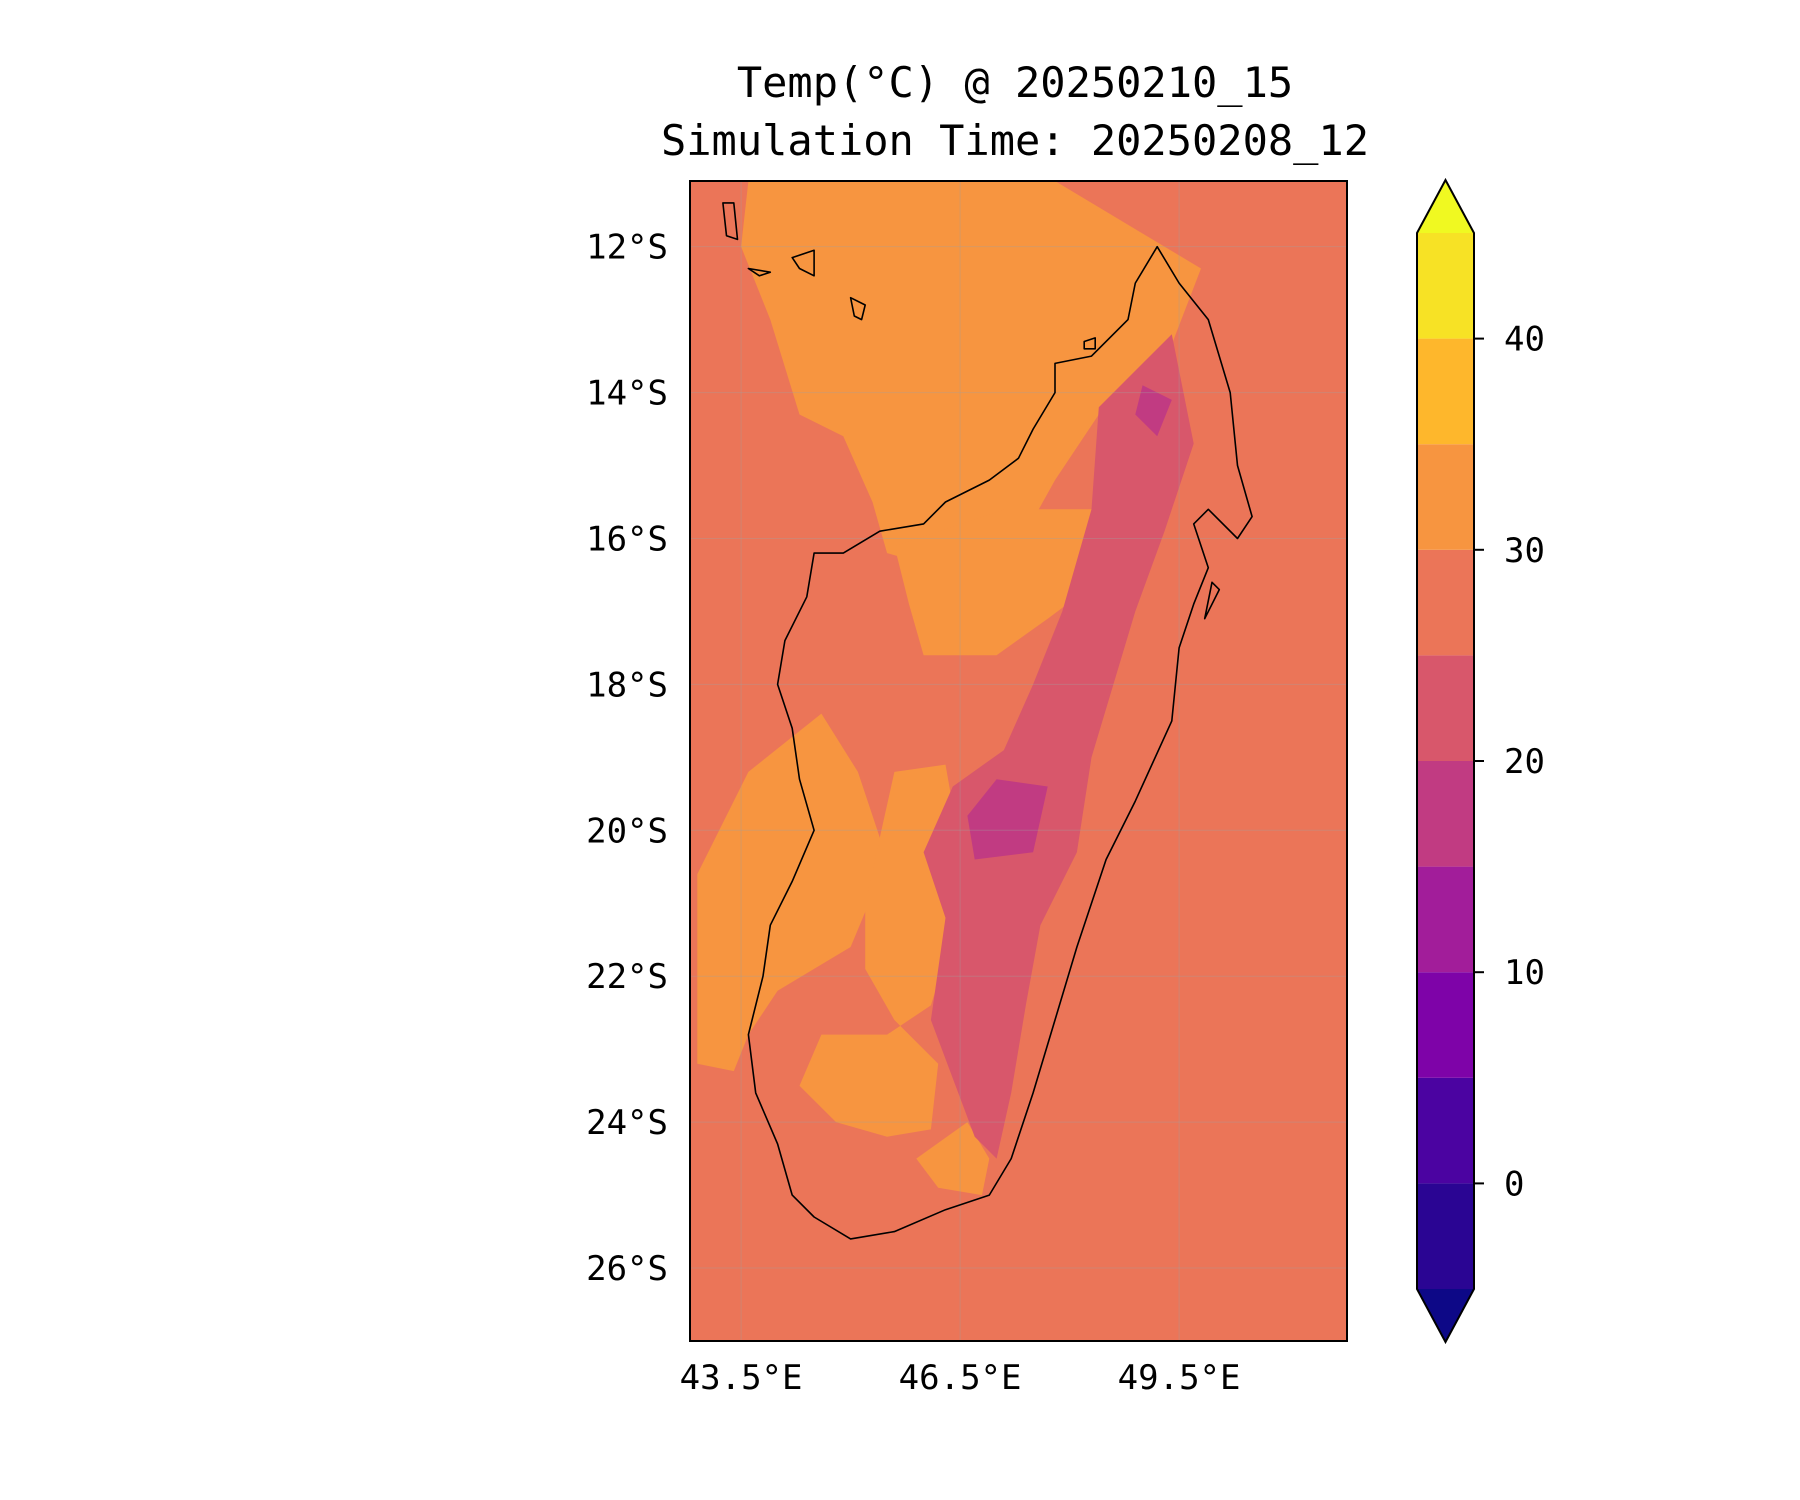 The image size is (1800, 1500). I want to click on colorbar-tick-label: 10, so click(1524, 973).